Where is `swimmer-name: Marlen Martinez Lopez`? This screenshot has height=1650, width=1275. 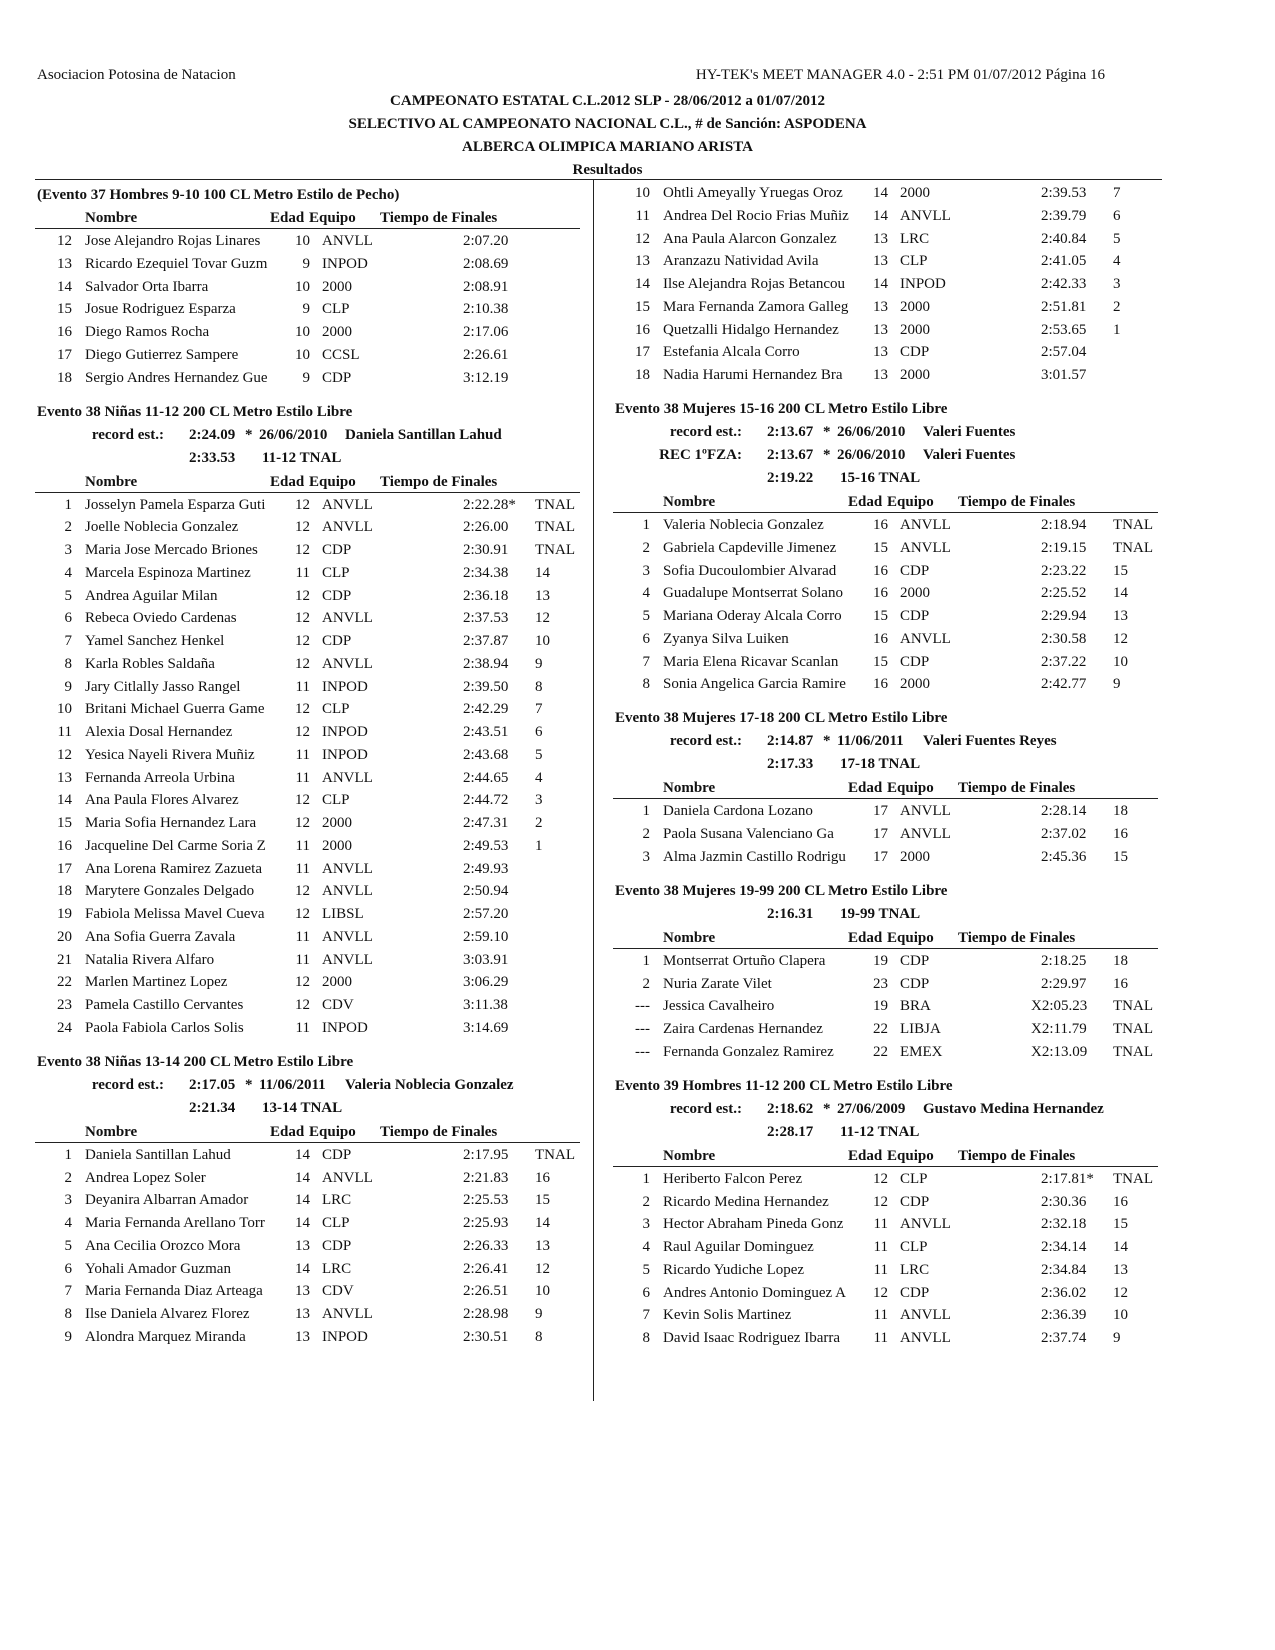 swimmer-name: Marlen Martinez Lopez is located at coordinates (156, 982).